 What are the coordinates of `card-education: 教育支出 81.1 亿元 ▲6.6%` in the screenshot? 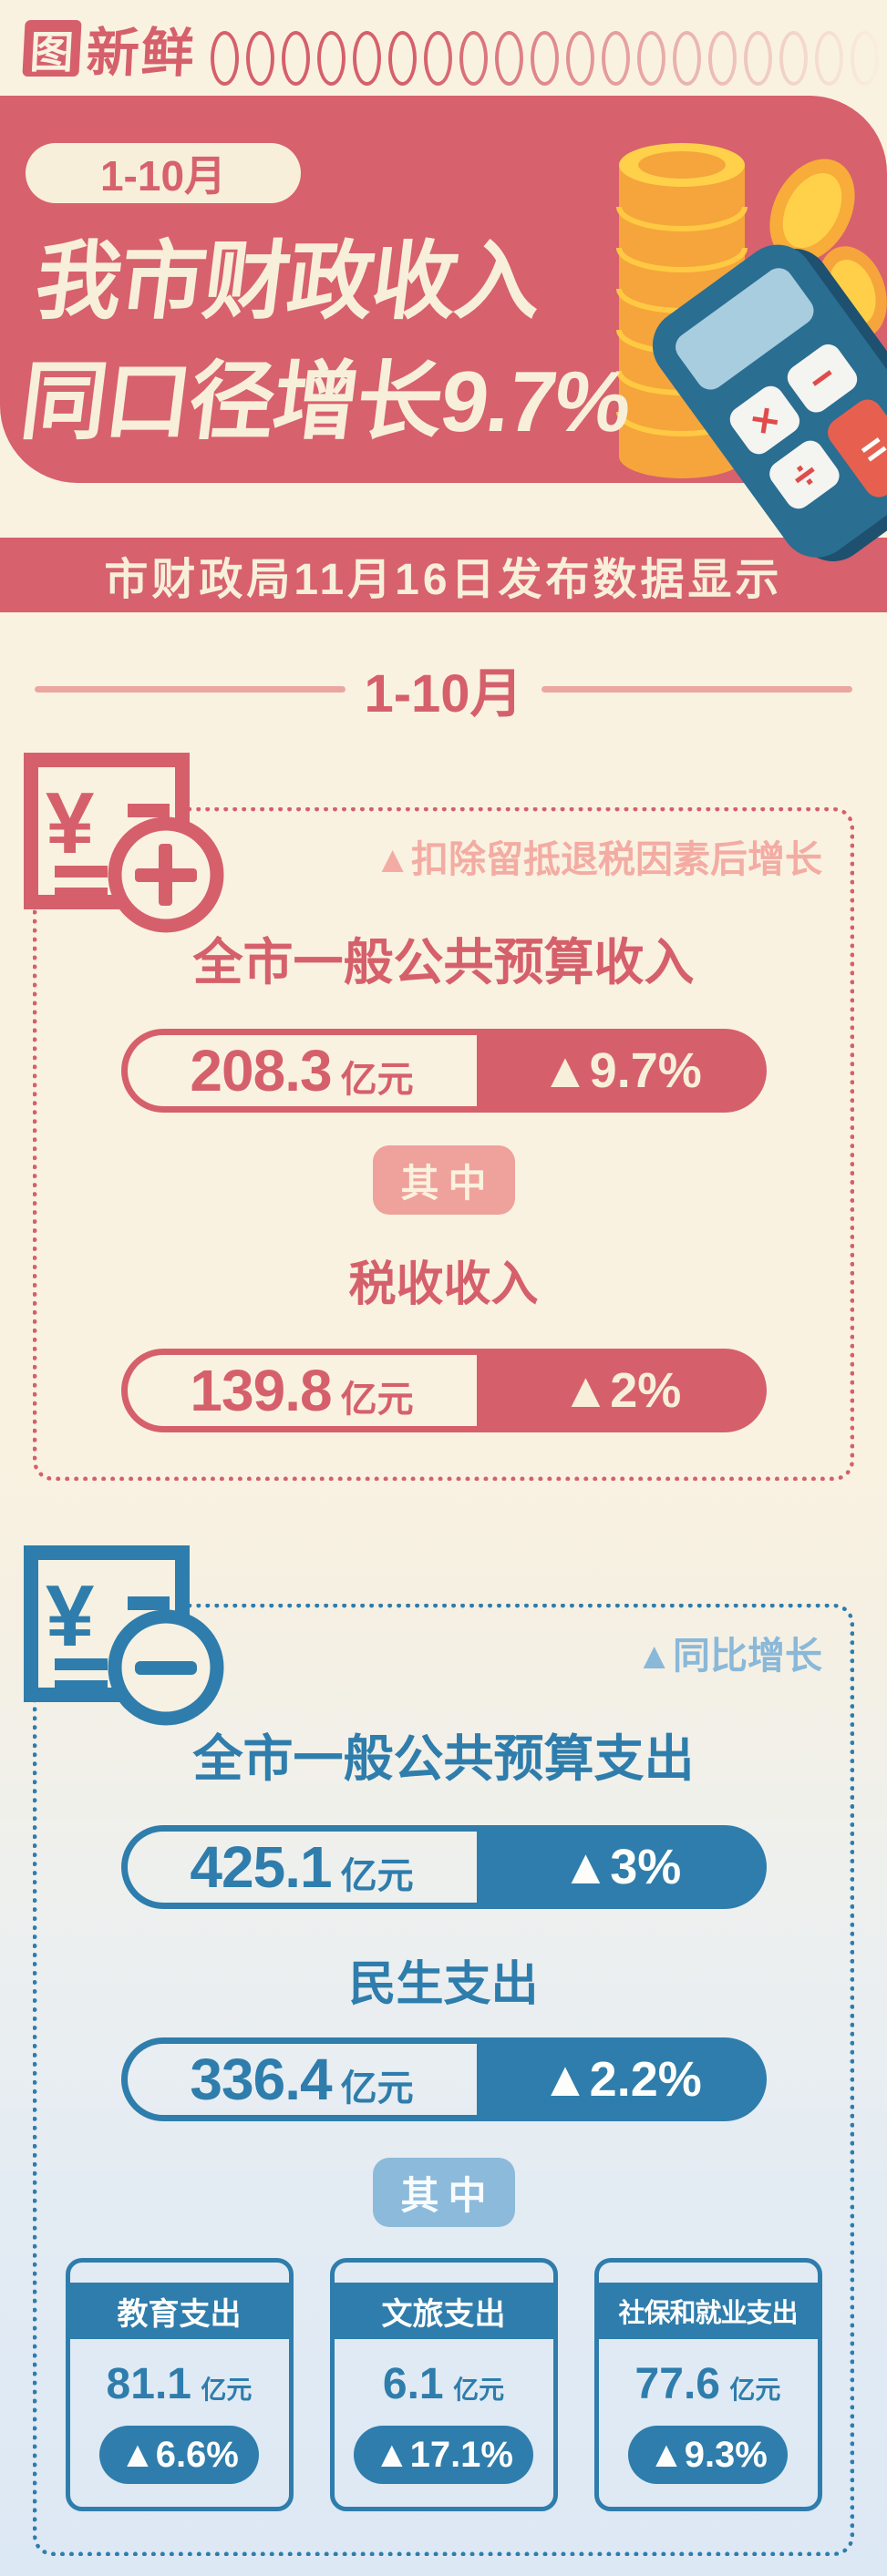 It's located at (179, 2385).